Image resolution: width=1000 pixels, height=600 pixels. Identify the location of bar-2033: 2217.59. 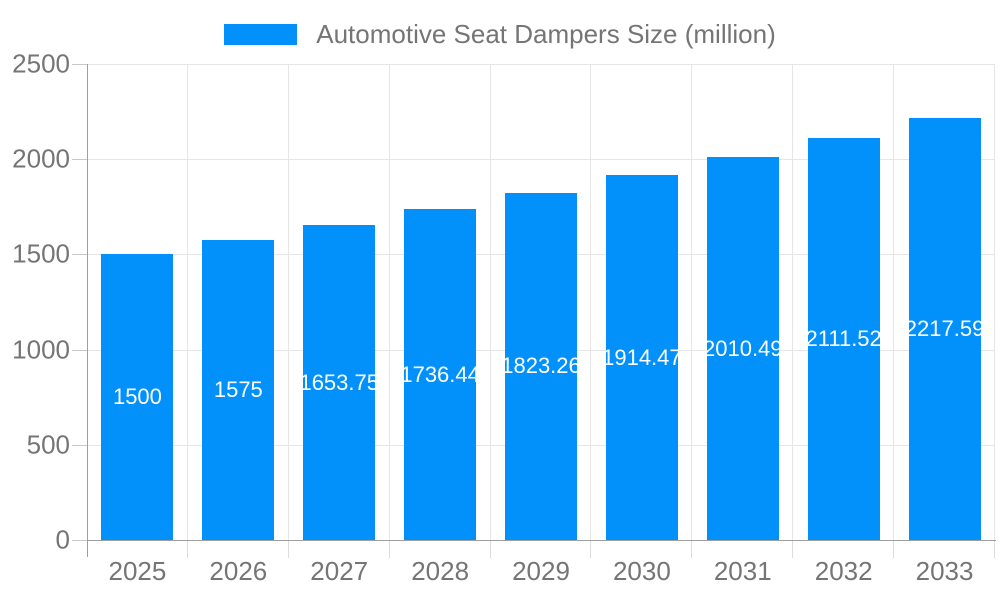
(944, 328).